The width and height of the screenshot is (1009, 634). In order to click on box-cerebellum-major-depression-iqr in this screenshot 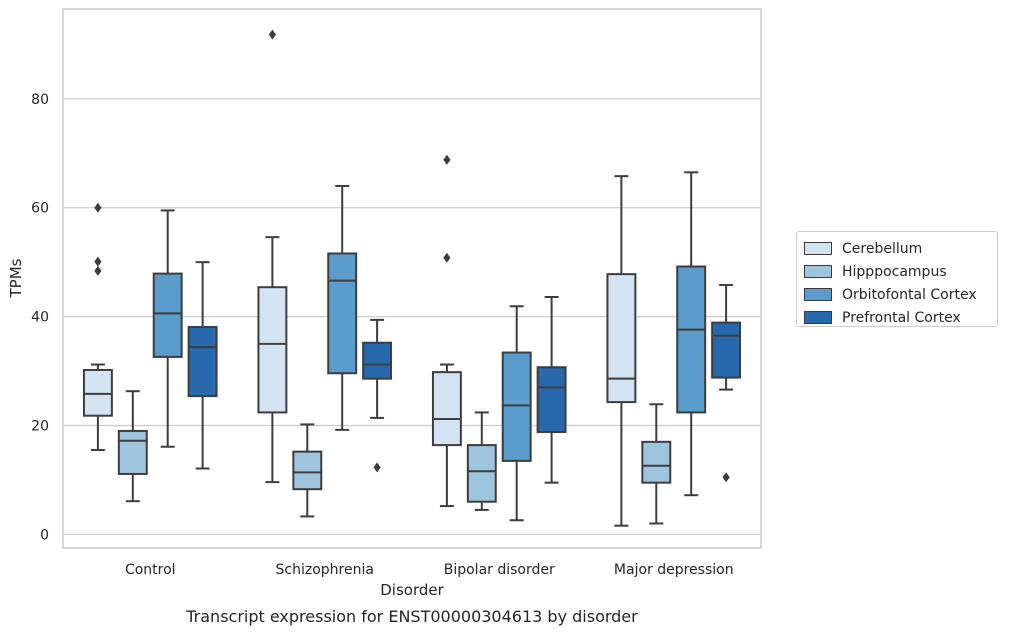, I will do `click(621, 338)`.